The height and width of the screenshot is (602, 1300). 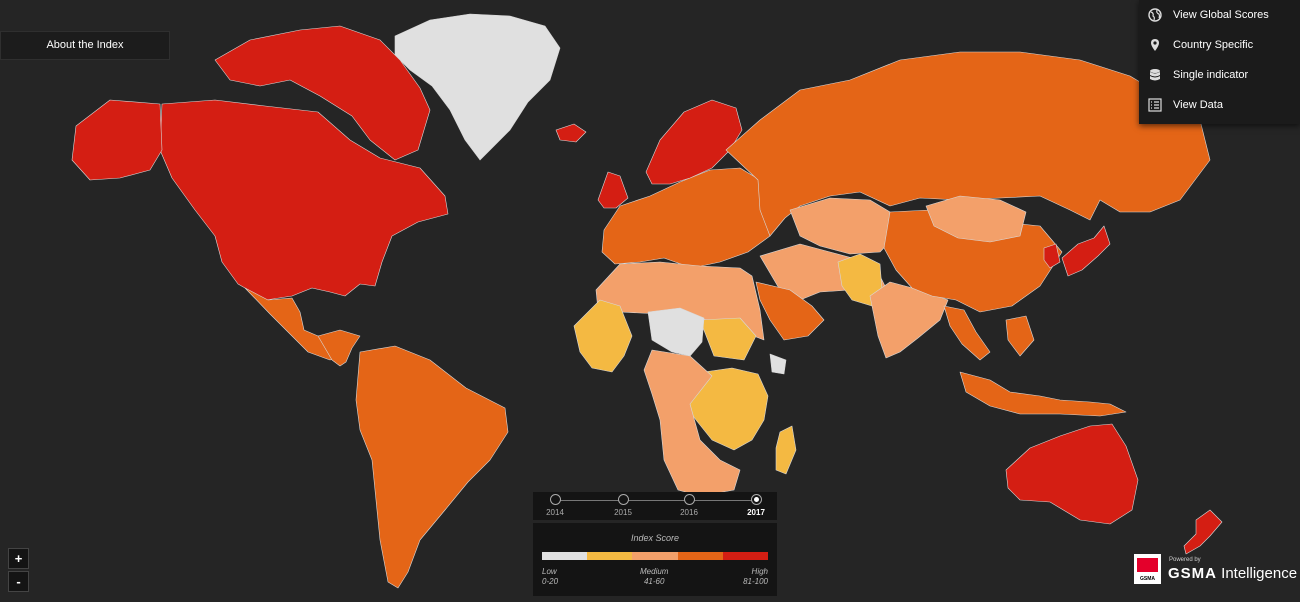 I want to click on zoom-in-button: +, so click(x=18, y=558).